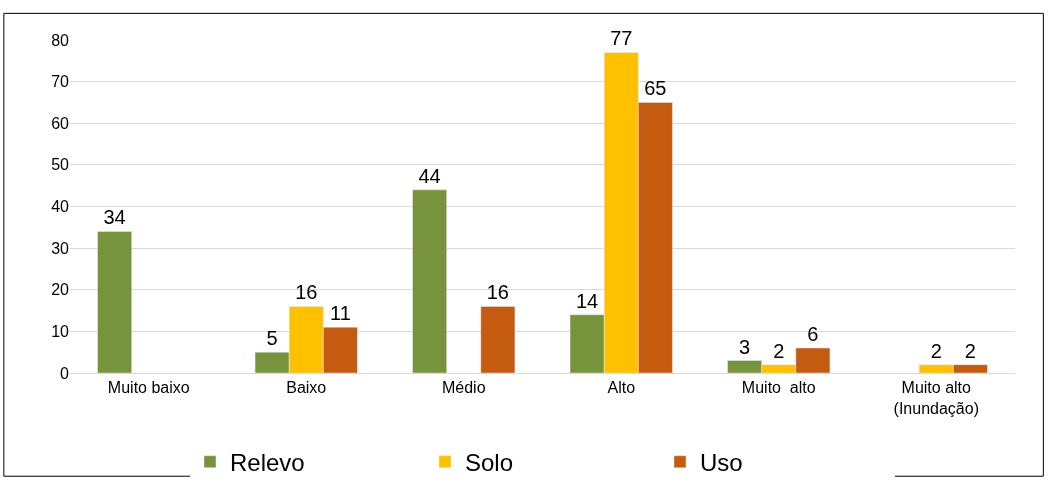 This screenshot has width=1055, height=497. What do you see at coordinates (621, 38) in the screenshot?
I see `data-label: 77` at bounding box center [621, 38].